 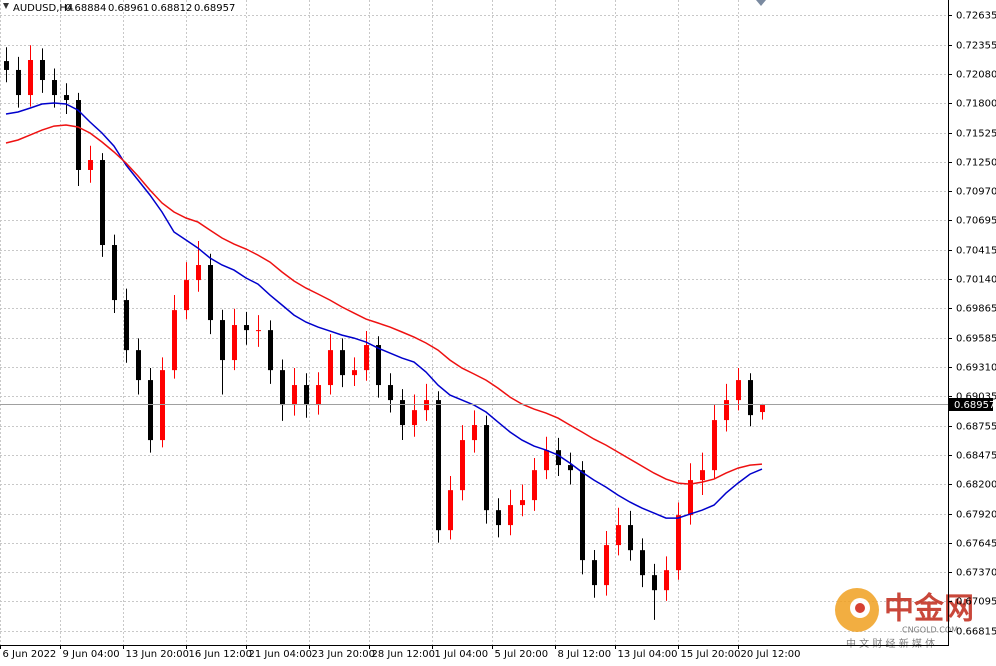 I want to click on symbol: AUDUSD,H4, so click(x=43, y=8).